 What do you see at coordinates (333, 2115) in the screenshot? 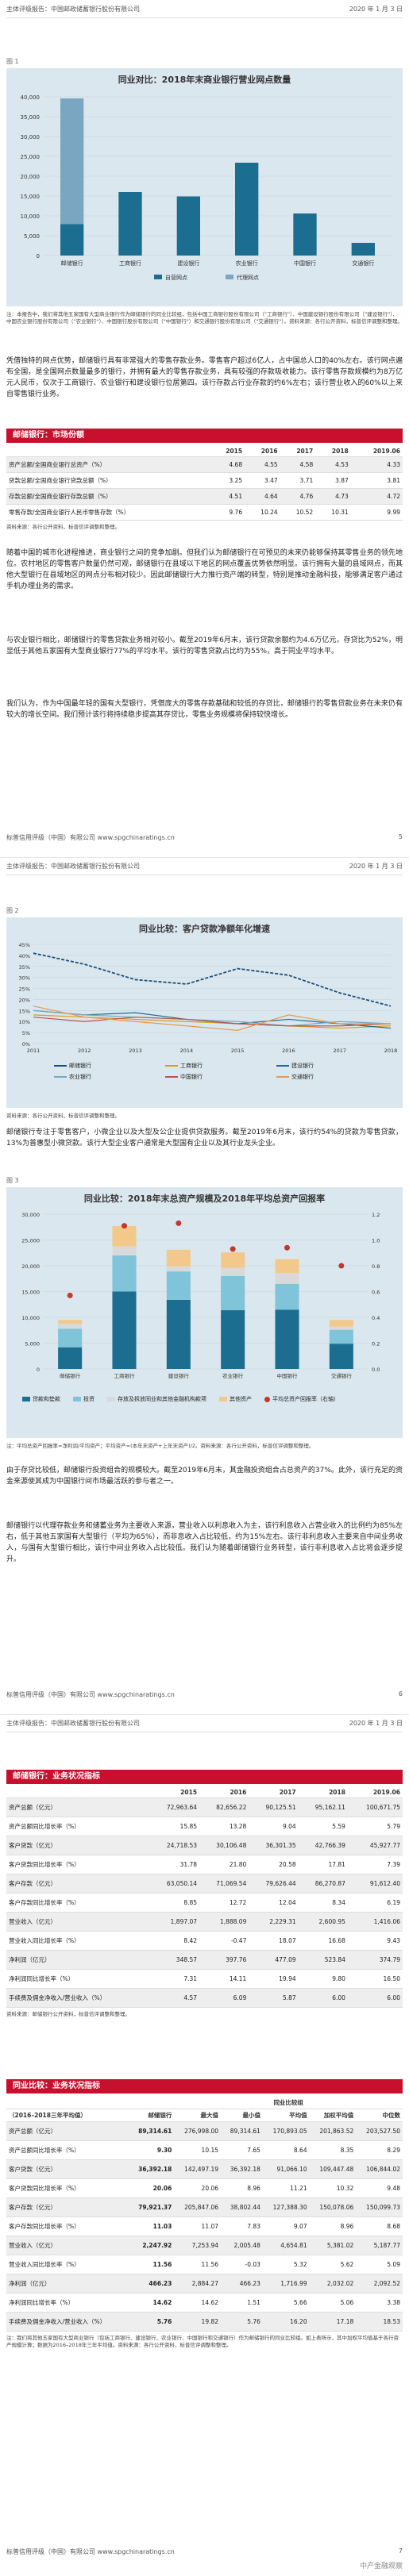
I see `column-header: 加权平均值` at bounding box center [333, 2115].